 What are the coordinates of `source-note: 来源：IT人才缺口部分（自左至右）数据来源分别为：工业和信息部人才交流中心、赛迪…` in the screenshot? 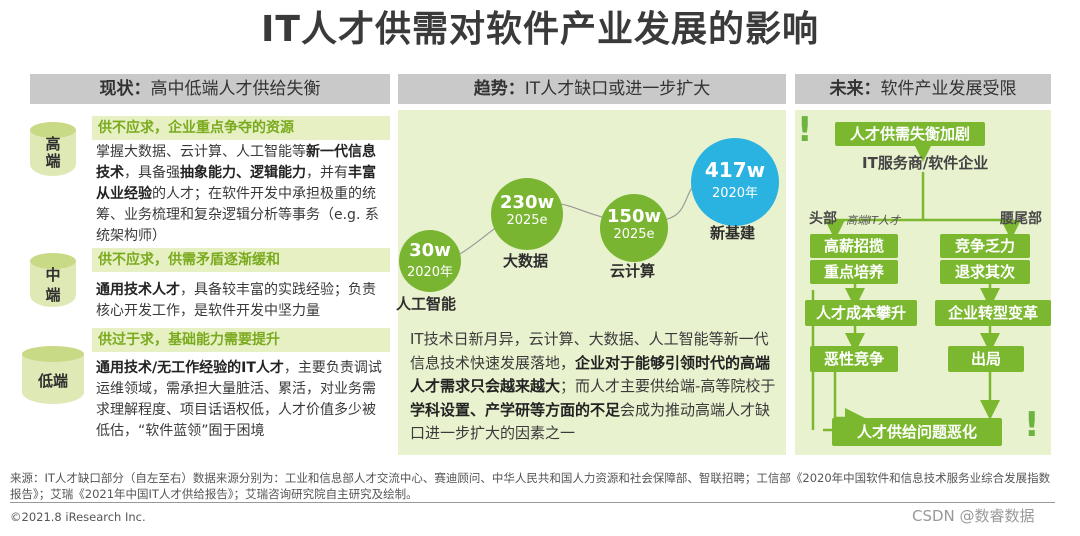 It's located at (530, 486).